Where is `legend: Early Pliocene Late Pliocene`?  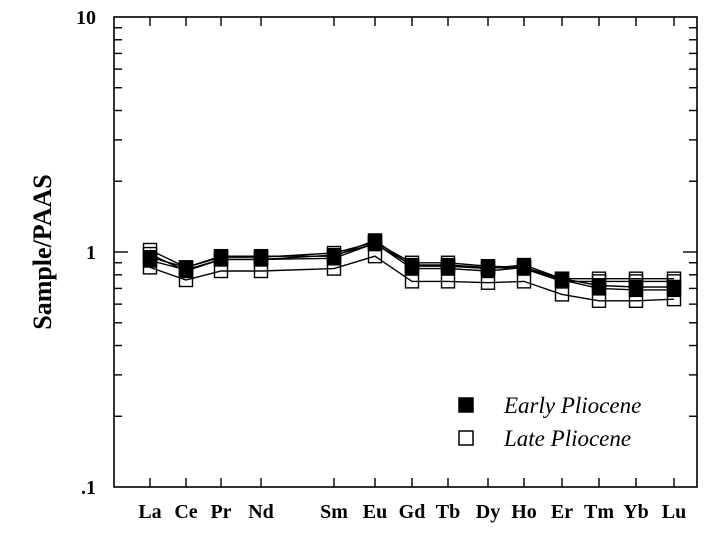
legend: Early Pliocene Late Pliocene is located at coordinates (549, 422).